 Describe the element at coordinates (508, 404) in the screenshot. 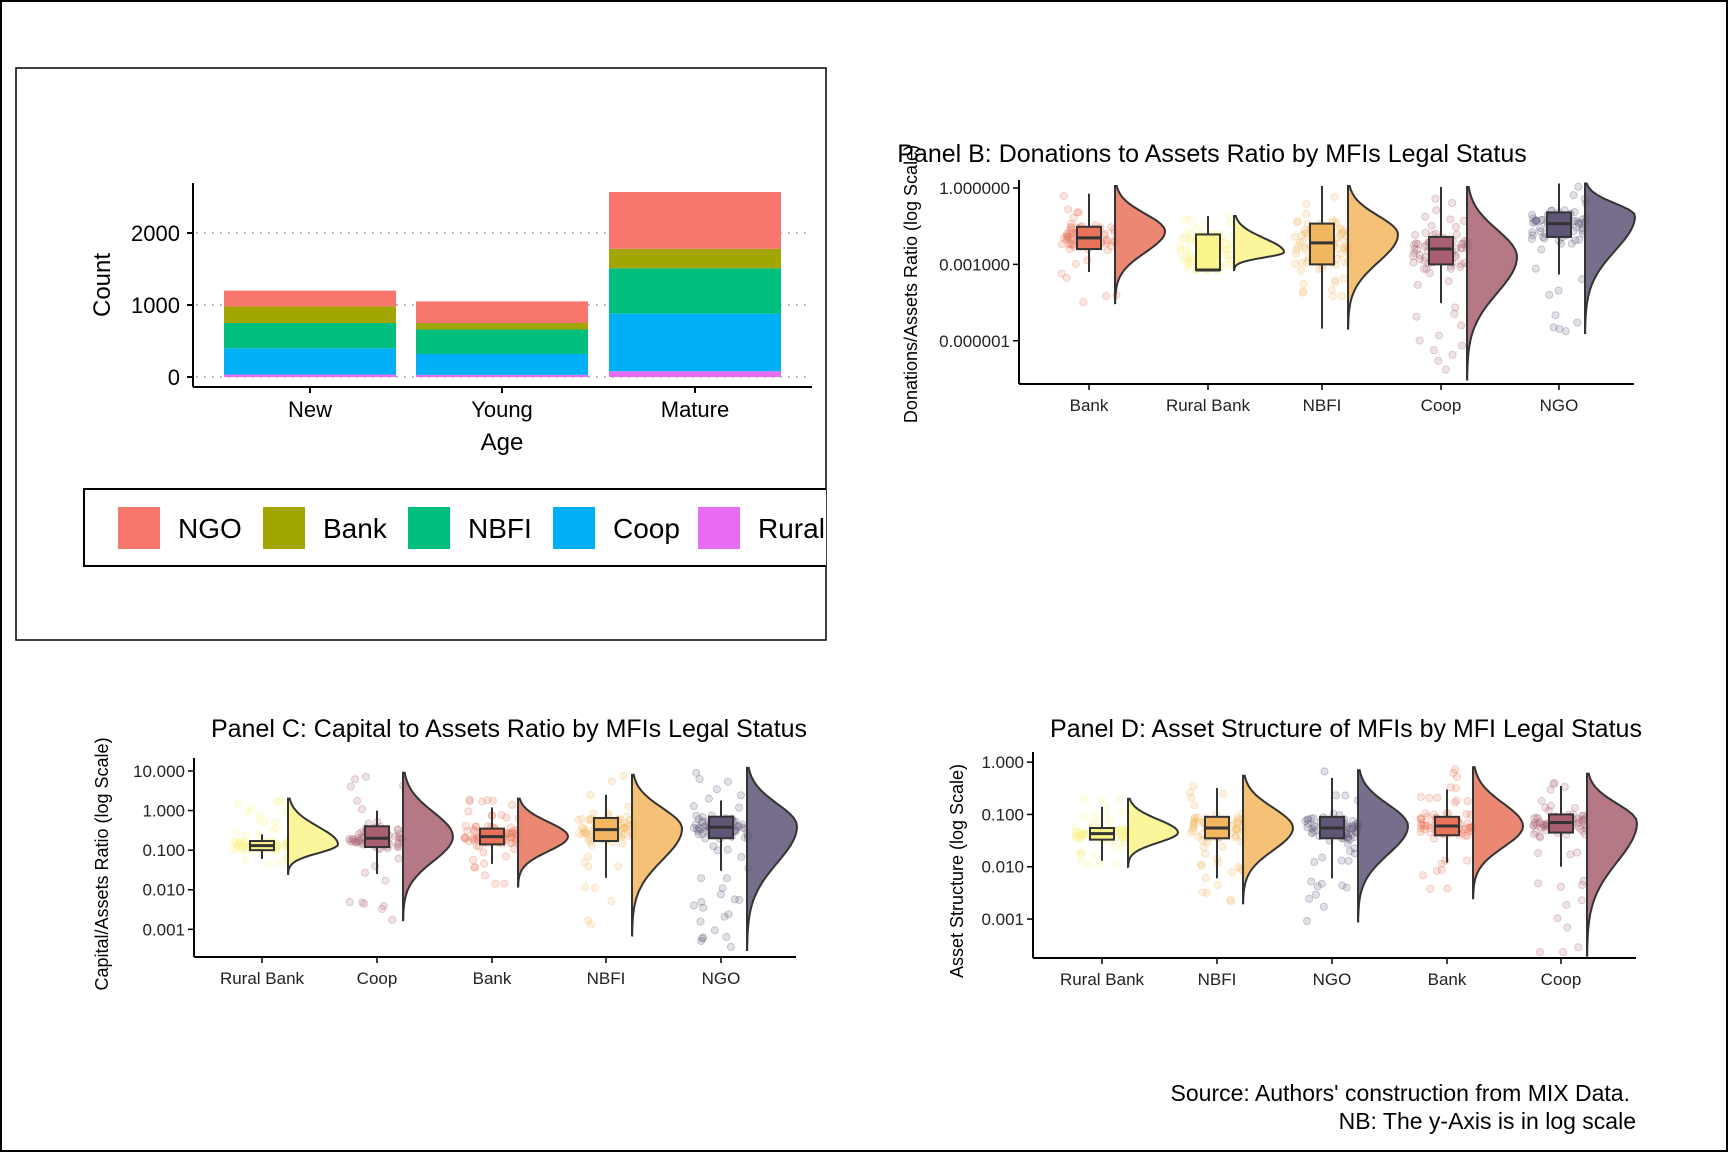

I see `panel-a-x-ticks: New Young Mature` at that location.